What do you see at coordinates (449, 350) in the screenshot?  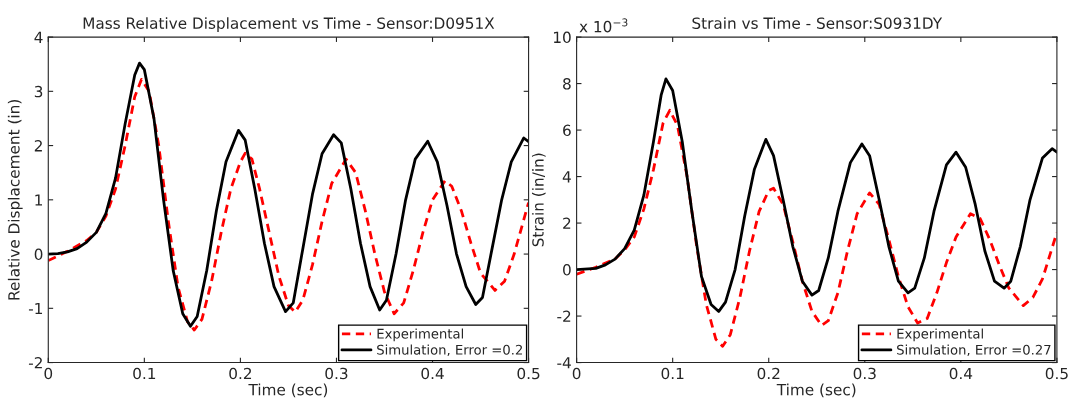 I see `legend-label: Simulation, Error =0.2` at bounding box center [449, 350].